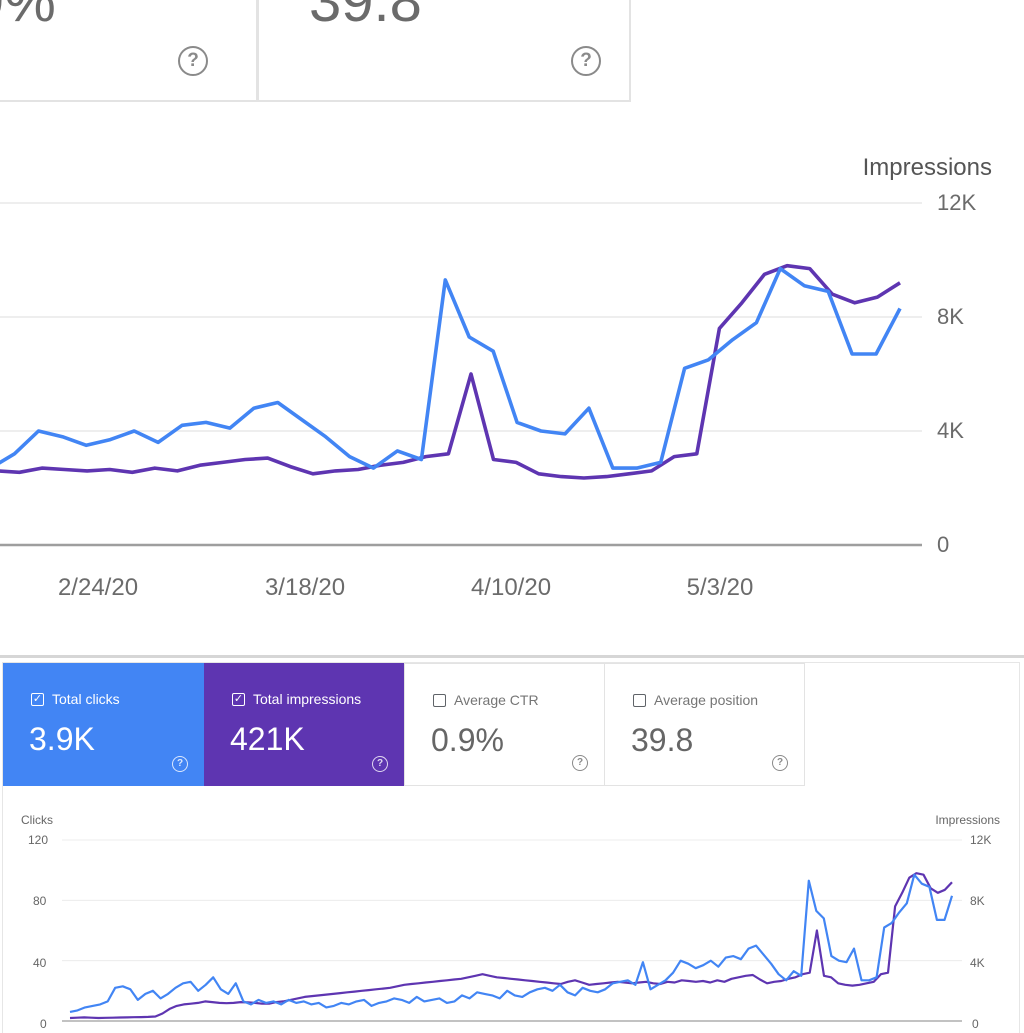  I want to click on zoomed-y-tick: 8K, so click(950, 316).